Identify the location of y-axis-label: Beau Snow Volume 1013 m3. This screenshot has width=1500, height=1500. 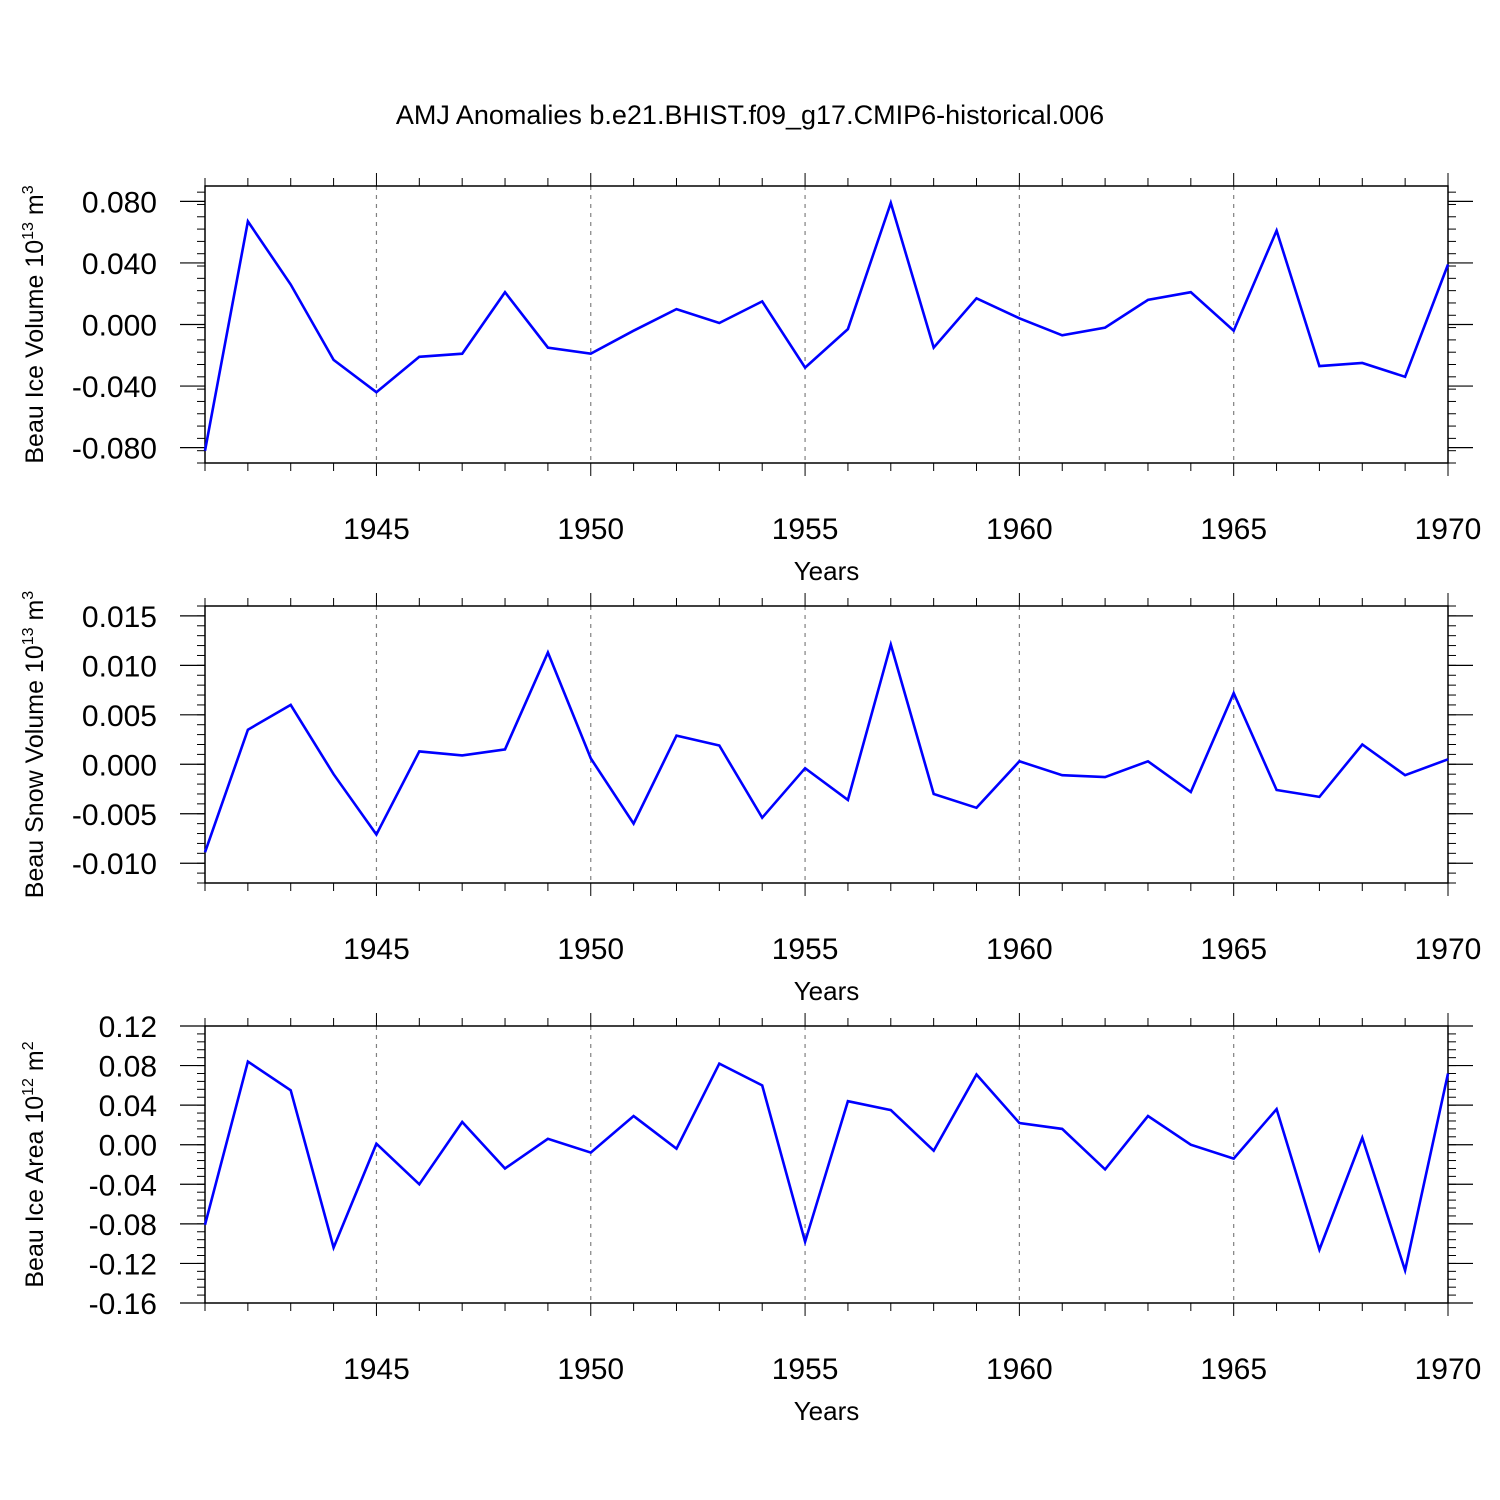
(34, 745).